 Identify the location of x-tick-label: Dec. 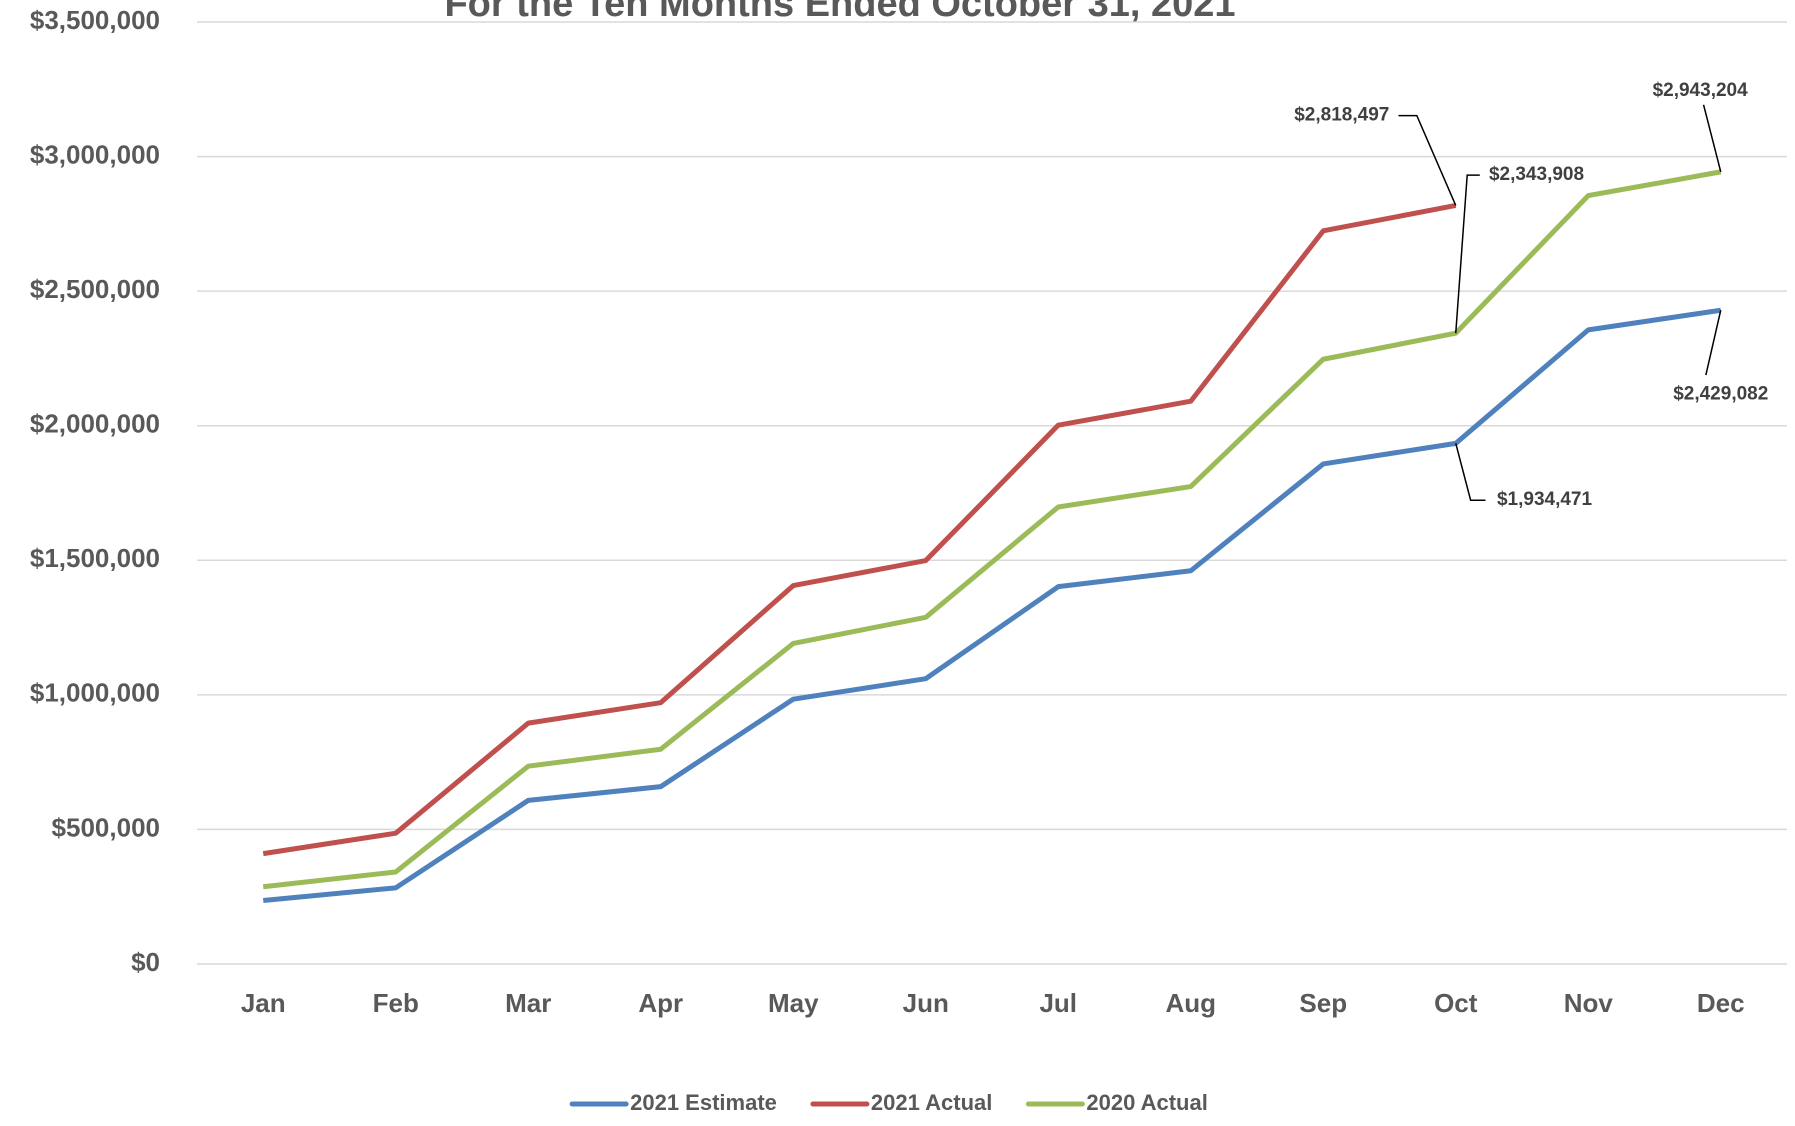
(1721, 1003).